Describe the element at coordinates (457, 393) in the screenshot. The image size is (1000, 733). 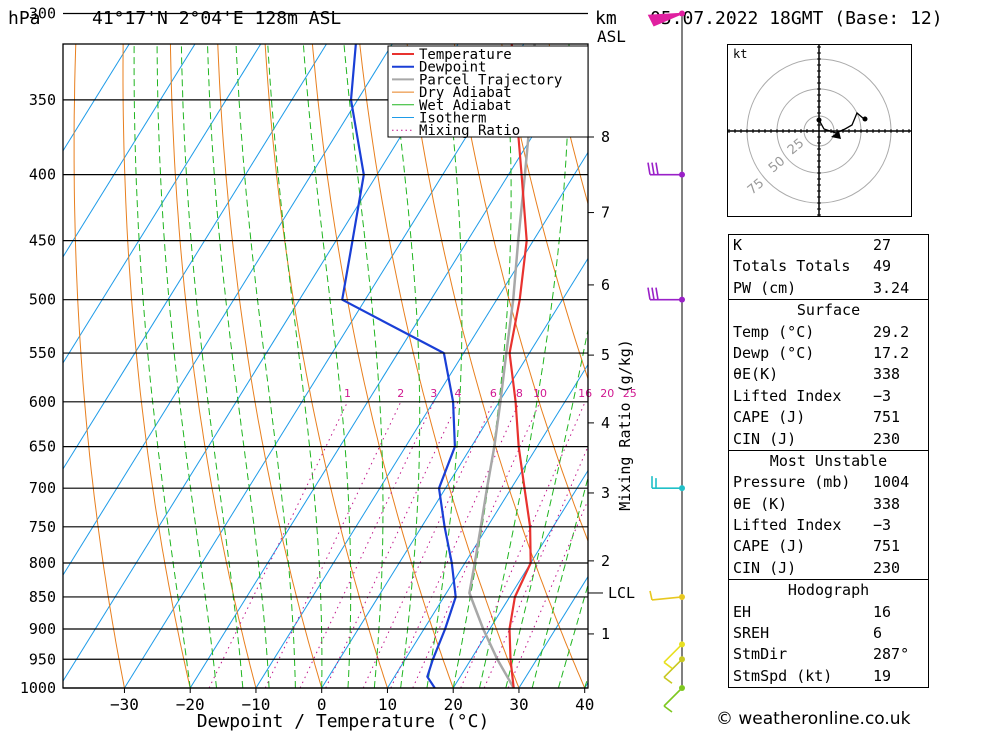
I see `mixing-ratio-label-4: 4` at that location.